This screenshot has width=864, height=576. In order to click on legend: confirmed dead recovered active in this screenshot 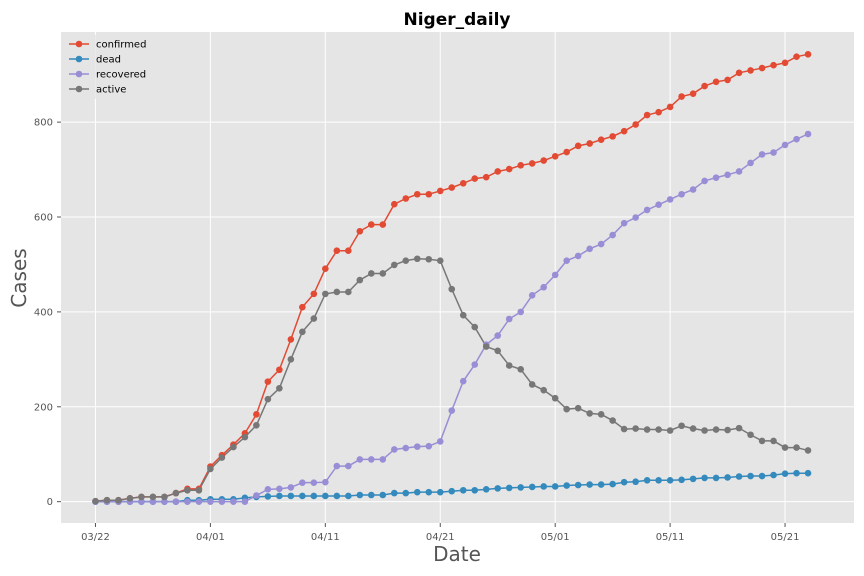, I will do `click(108, 67)`.